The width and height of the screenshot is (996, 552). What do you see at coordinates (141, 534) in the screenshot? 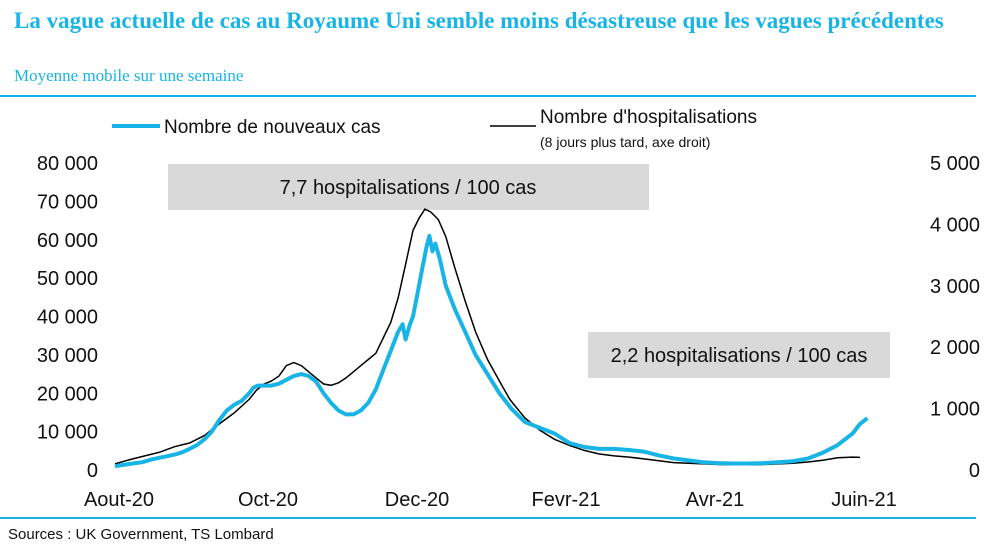
I see `source-note: Sources : UK Government, TS Lombard` at bounding box center [141, 534].